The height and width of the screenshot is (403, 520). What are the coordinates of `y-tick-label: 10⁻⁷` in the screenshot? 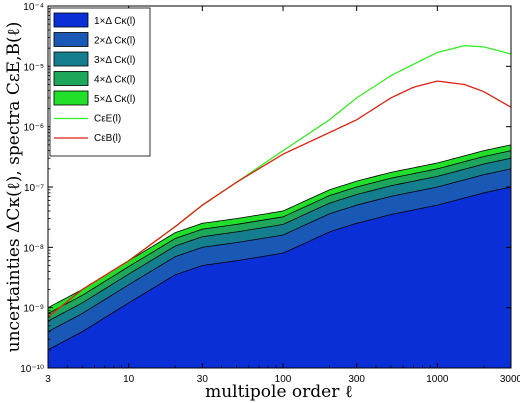 It's located at (34, 188).